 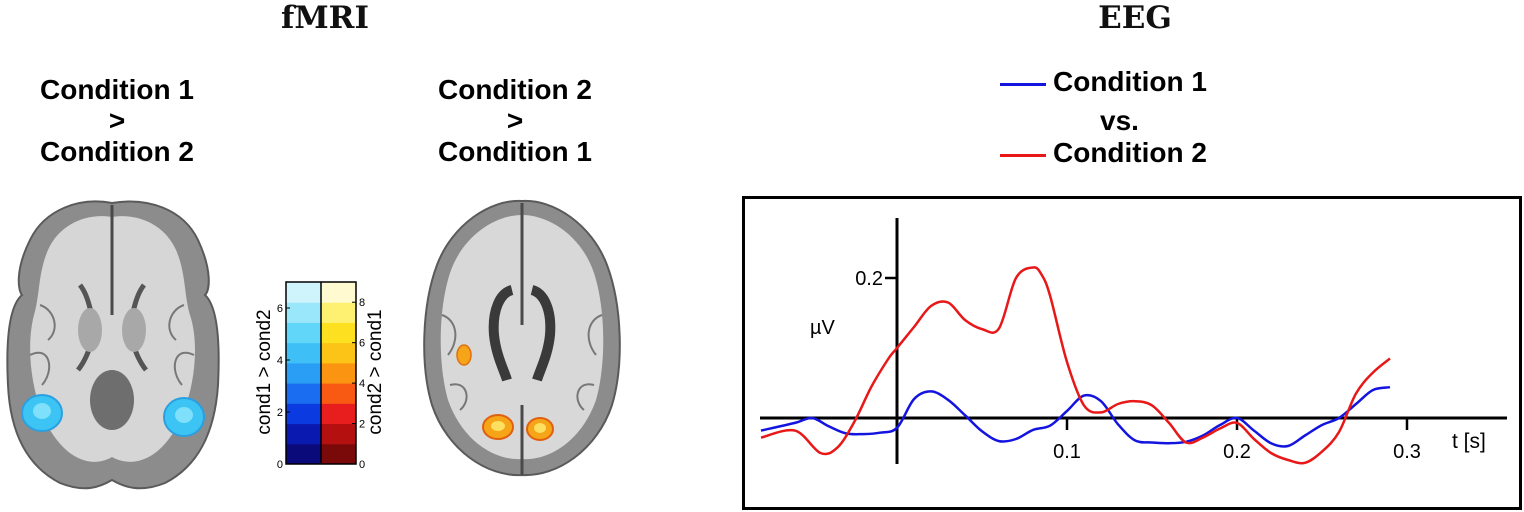 I want to click on fmri-right-heading-line2: >, so click(x=515, y=120).